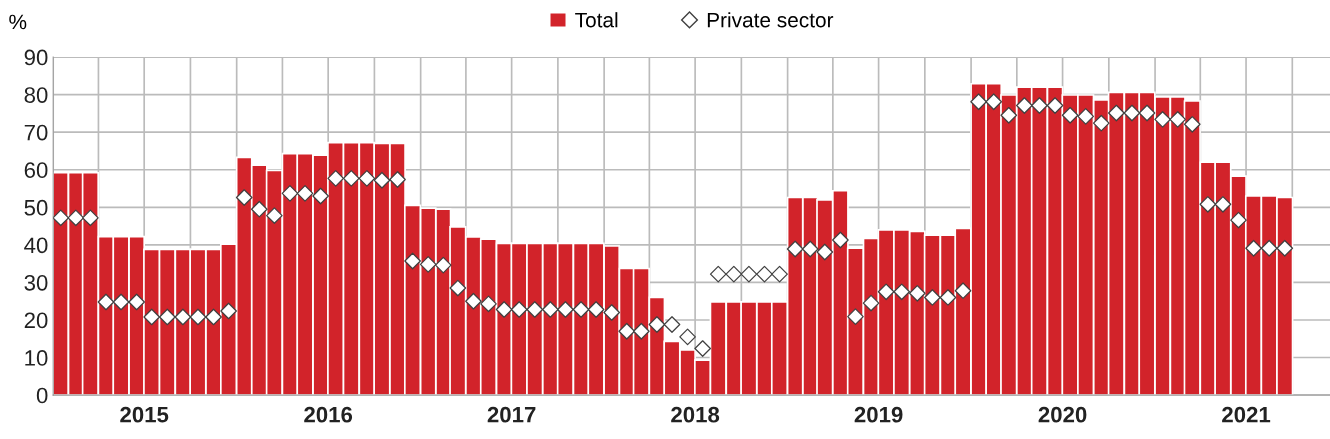 This screenshot has width=1330, height=439. What do you see at coordinates (144, 414) in the screenshot?
I see `x-tick-label: 2015` at bounding box center [144, 414].